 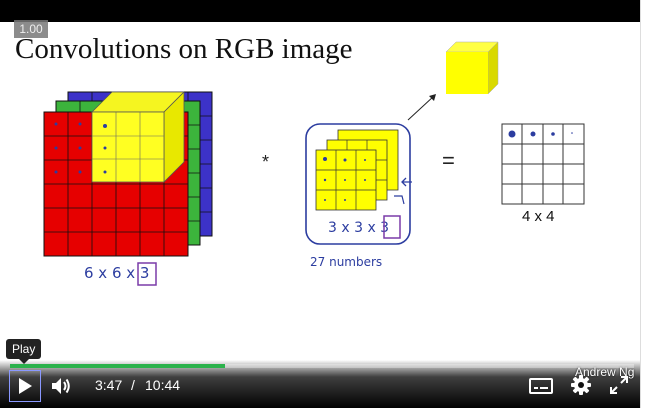 I want to click on cube-arrow, so click(x=421, y=108).